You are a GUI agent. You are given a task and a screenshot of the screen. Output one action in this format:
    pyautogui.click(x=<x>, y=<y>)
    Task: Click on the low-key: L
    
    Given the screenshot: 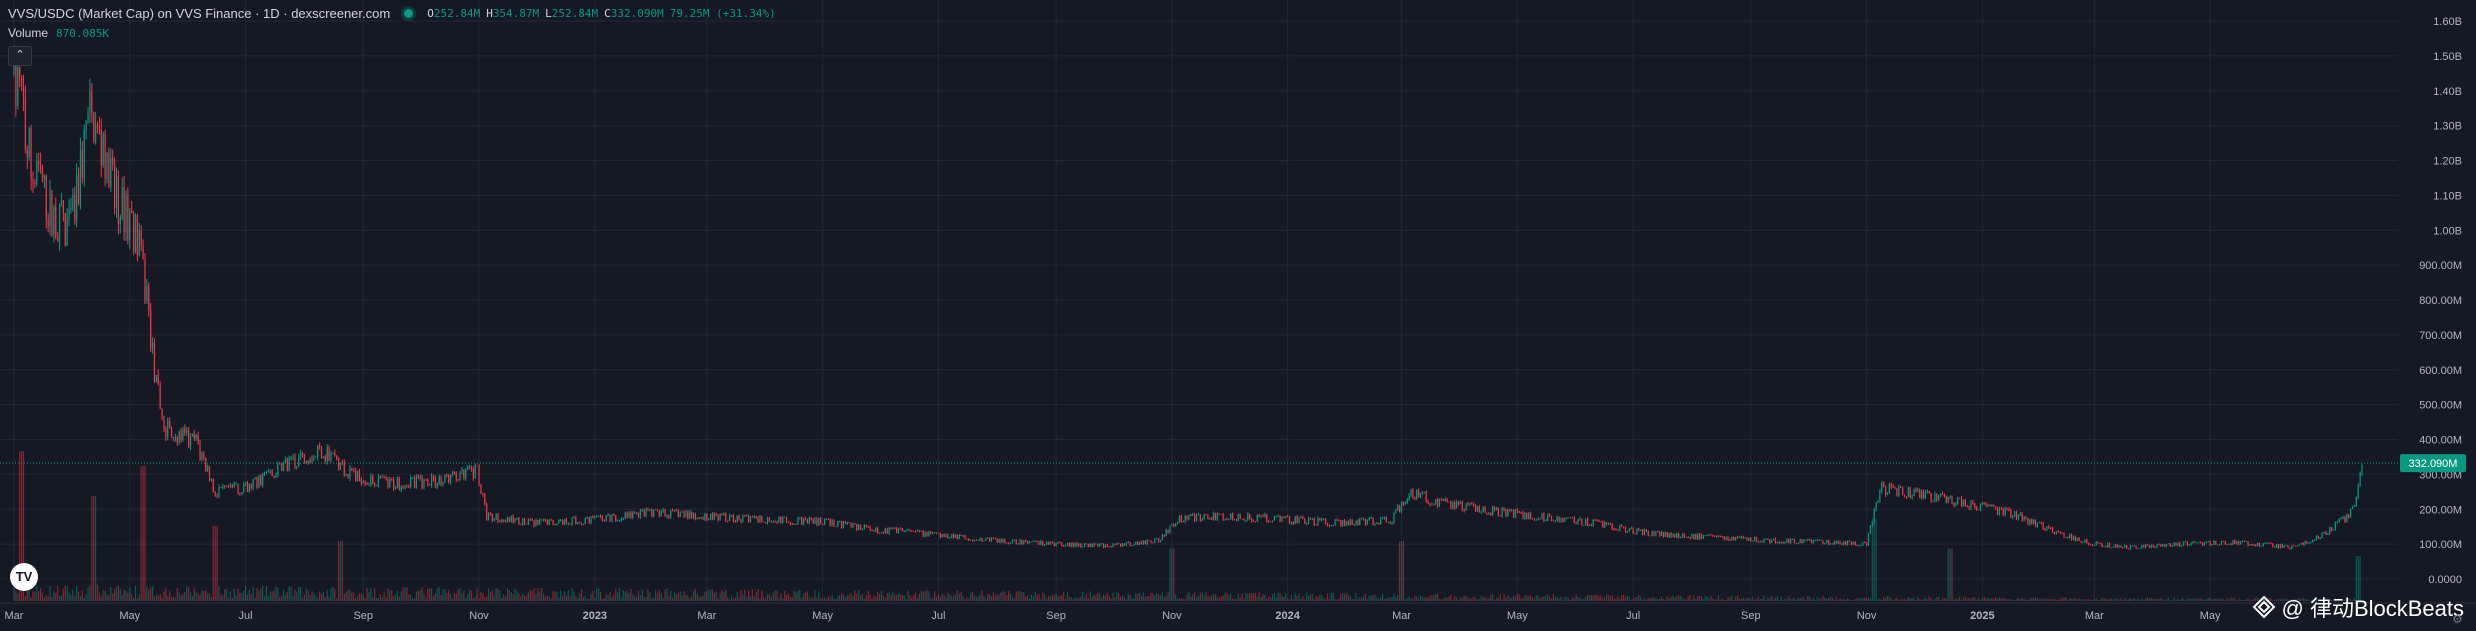 What is the action you would take?
    pyautogui.click(x=548, y=13)
    